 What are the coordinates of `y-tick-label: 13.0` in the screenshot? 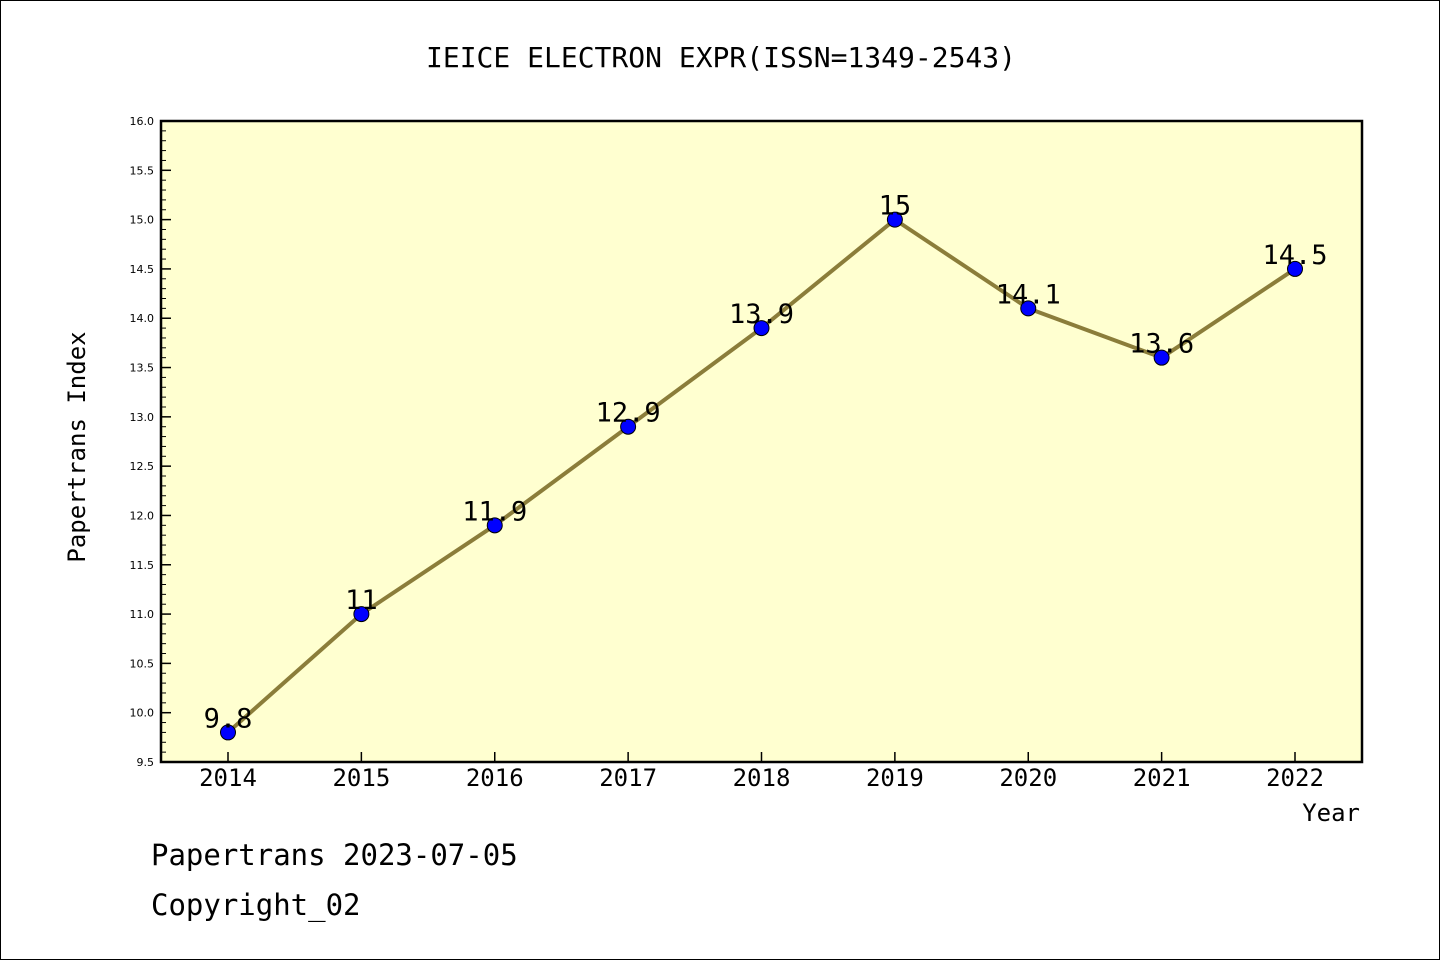 It's located at (142, 417).